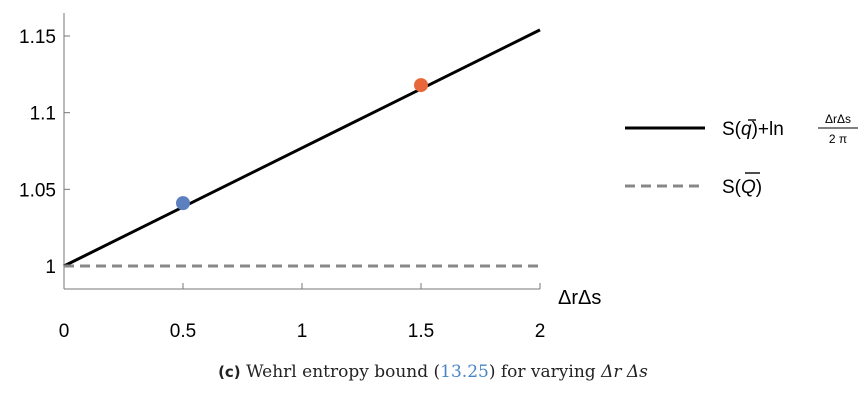 This screenshot has height=394, width=866. Describe the element at coordinates (50, 267) in the screenshot. I see `y-tick-label: 1` at that location.